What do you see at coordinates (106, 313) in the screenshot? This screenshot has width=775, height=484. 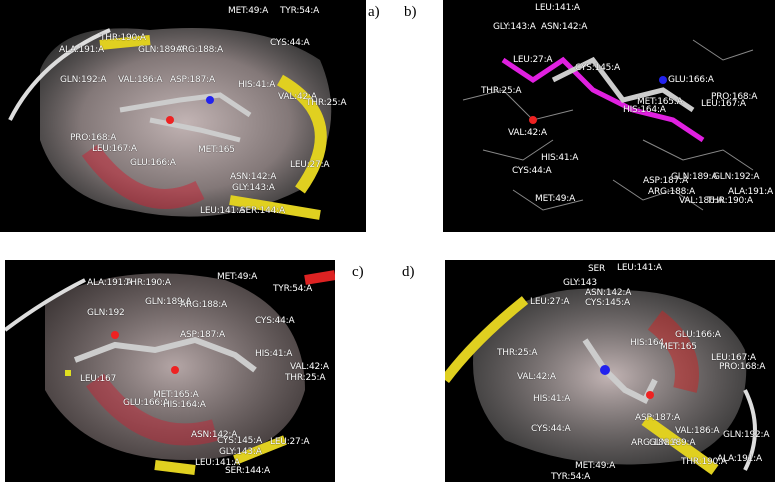 I see `residue-label: GLN:192` at bounding box center [106, 313].